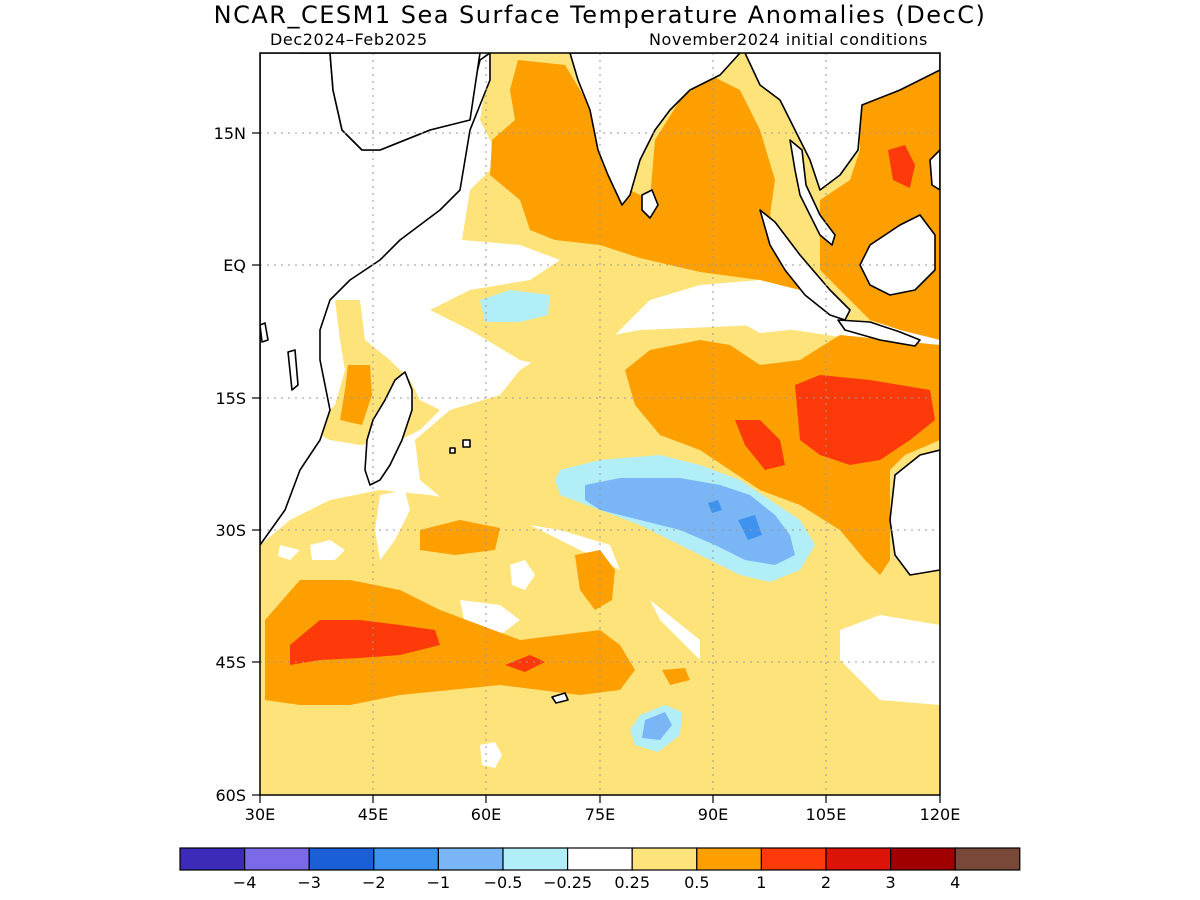 This screenshot has height=900, width=1200. Describe the element at coordinates (696, 882) in the screenshot. I see `colorbar-label: 0.5` at that location.